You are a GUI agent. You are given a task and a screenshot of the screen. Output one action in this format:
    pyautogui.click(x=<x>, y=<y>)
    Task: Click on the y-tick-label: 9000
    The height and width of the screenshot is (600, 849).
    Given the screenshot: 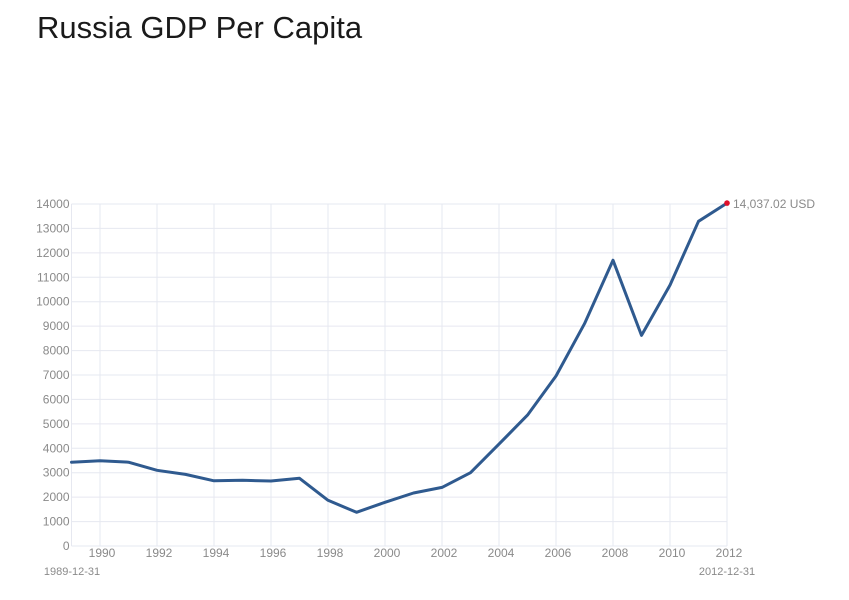 What is the action you would take?
    pyautogui.click(x=56, y=326)
    